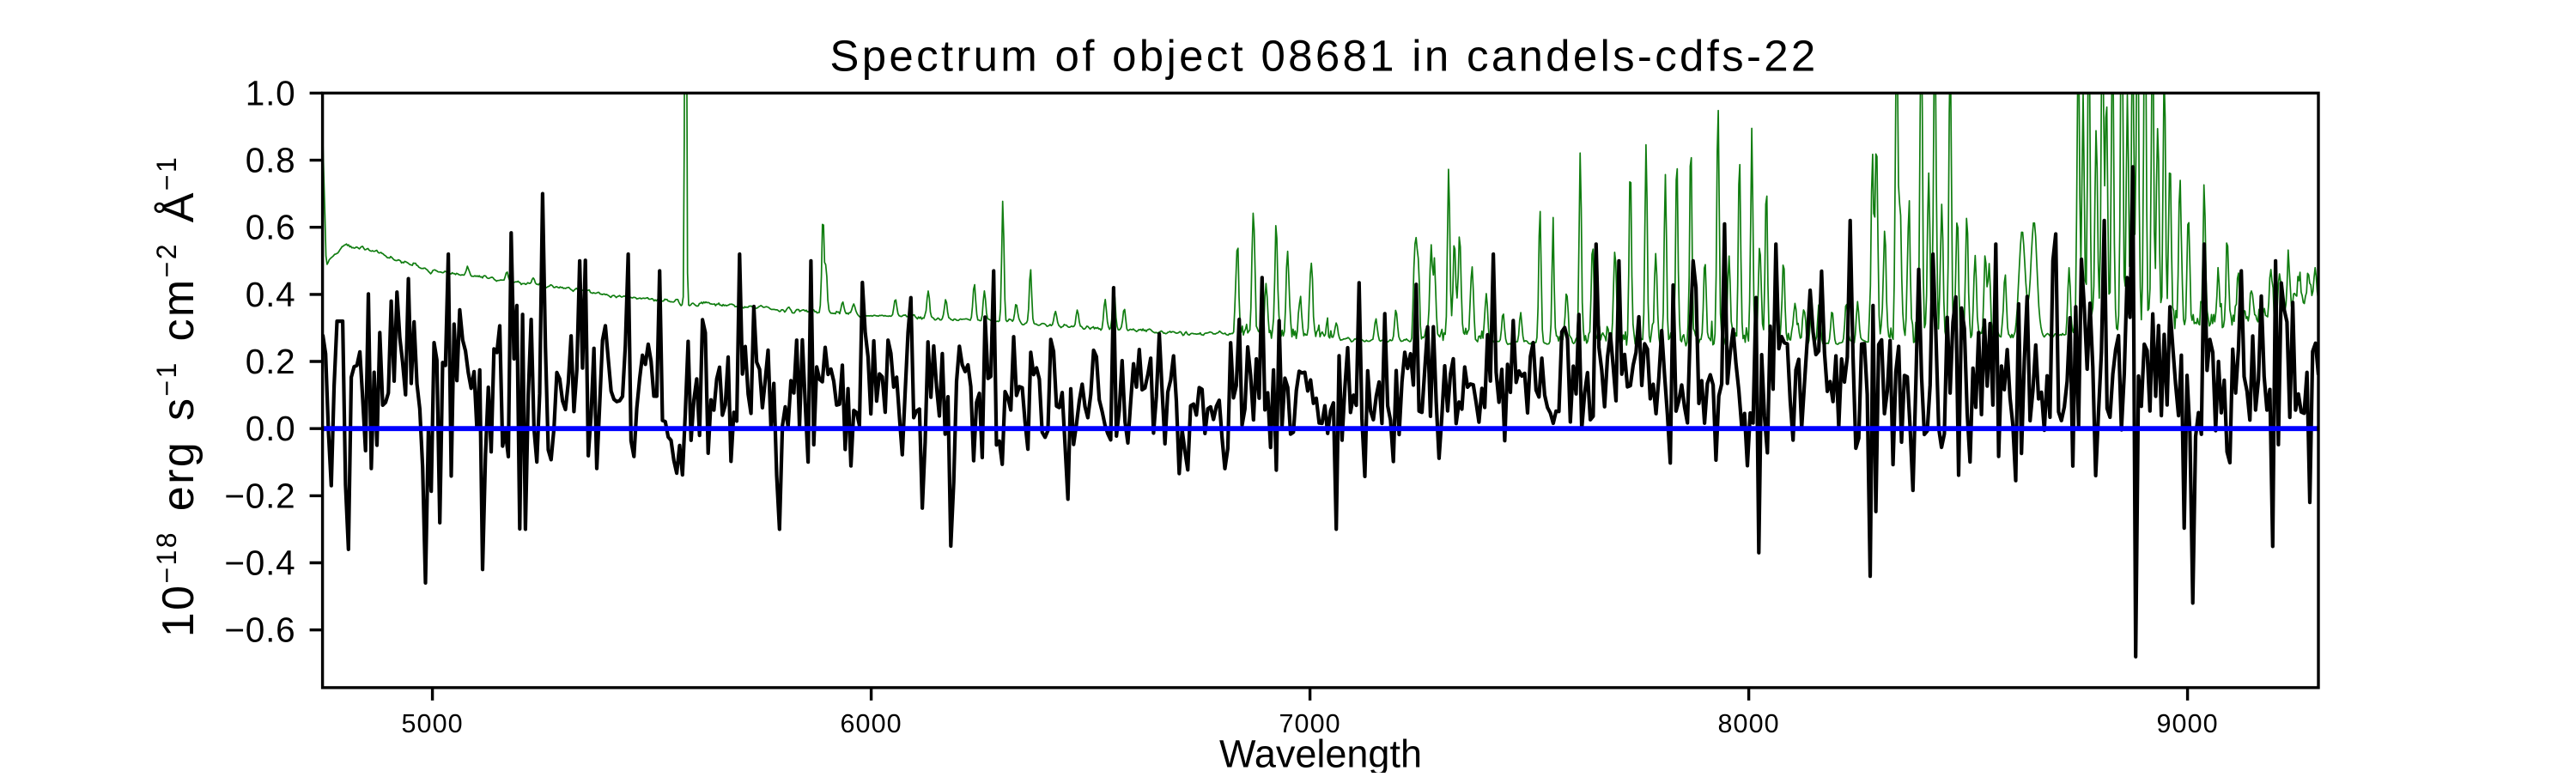  I want to click on svg-text: −0.6, so click(259, 630).